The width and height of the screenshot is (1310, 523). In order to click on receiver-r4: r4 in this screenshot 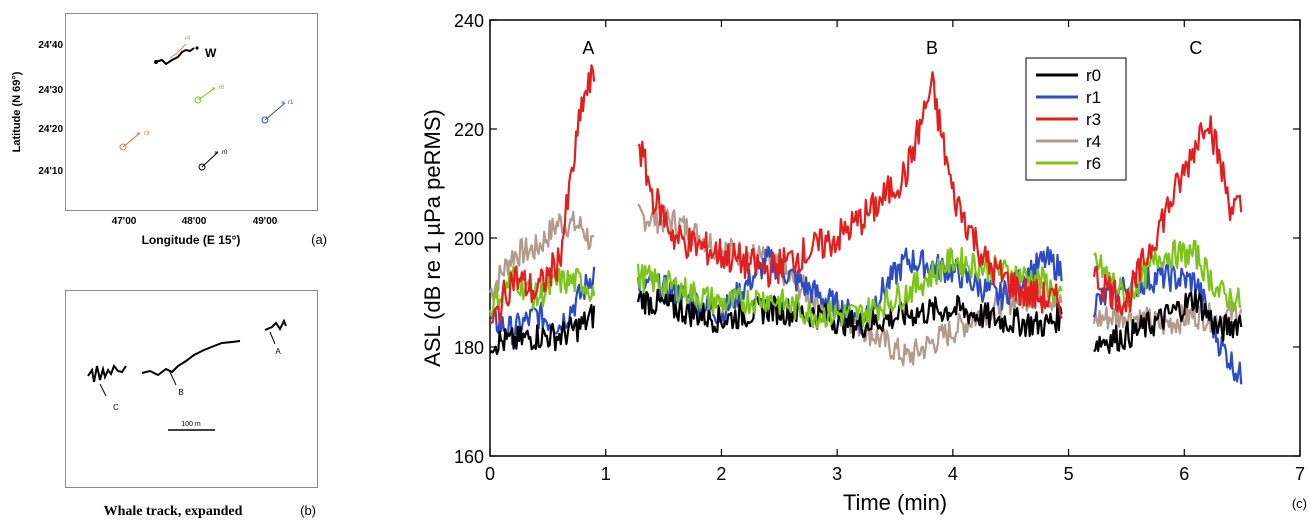, I will do `click(188, 39)`.